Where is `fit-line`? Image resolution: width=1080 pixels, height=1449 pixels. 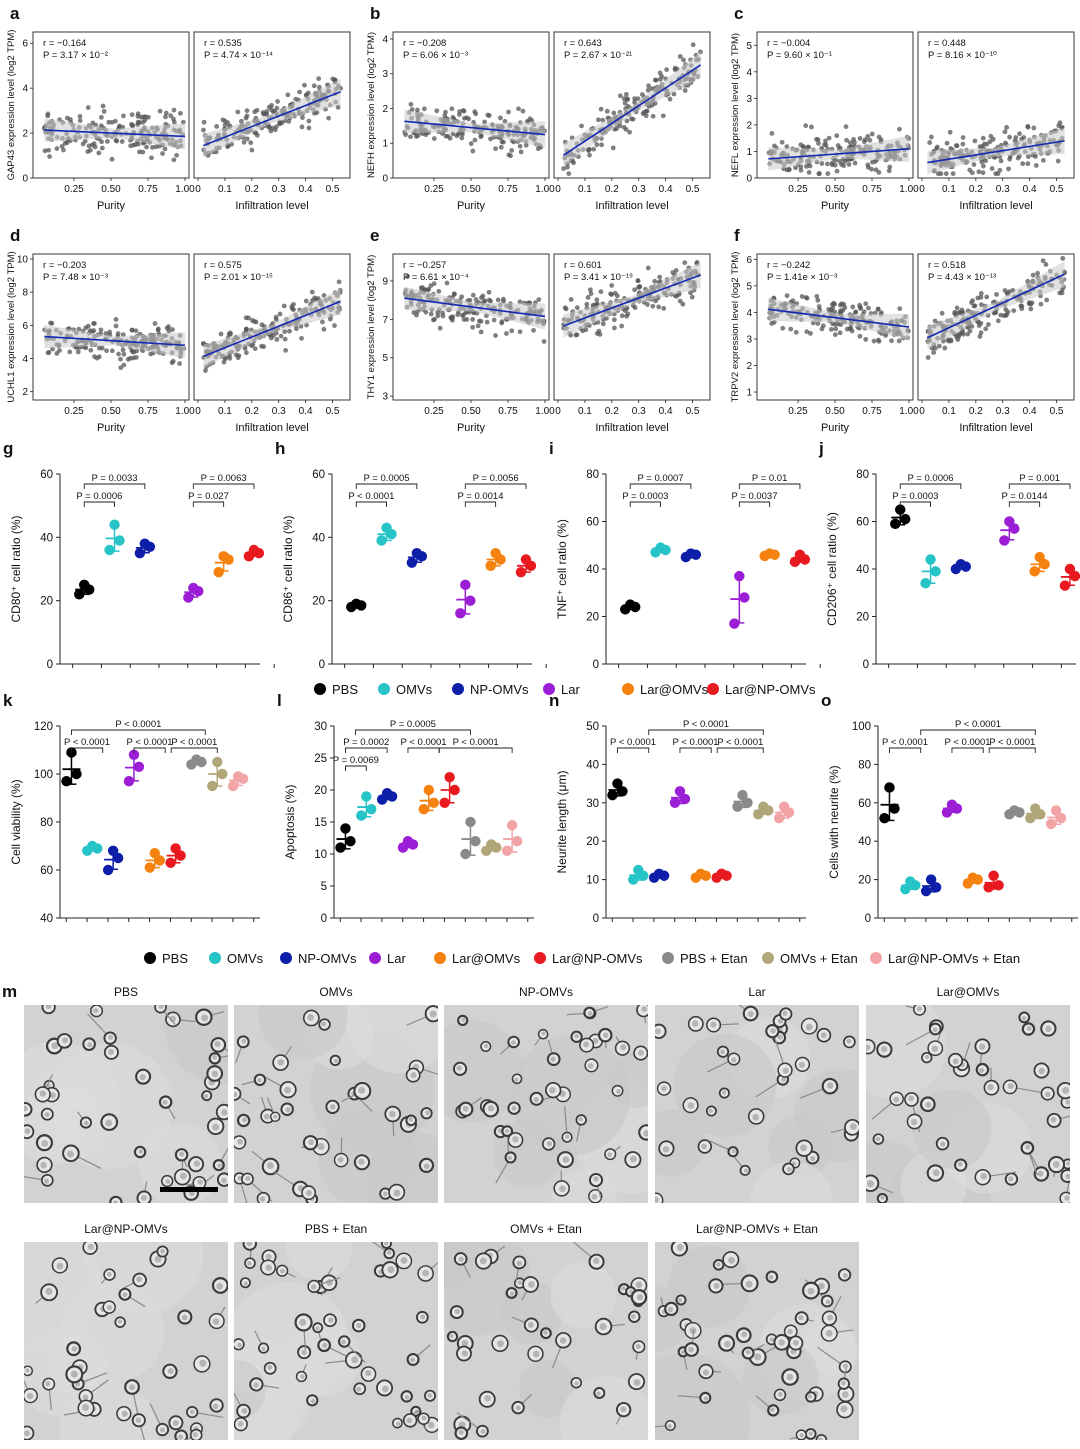
fit-line is located at coordinates (631, 110).